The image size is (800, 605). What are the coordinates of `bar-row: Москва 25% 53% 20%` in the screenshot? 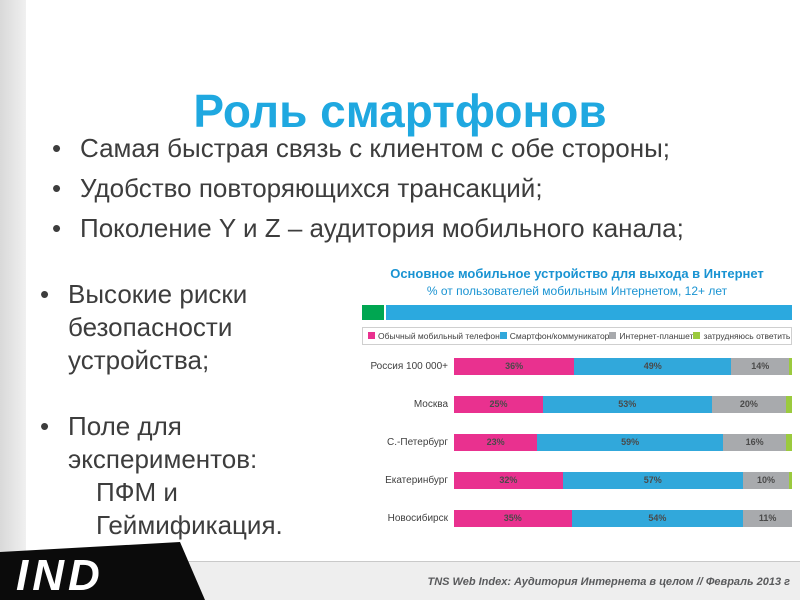 It's located at (577, 404).